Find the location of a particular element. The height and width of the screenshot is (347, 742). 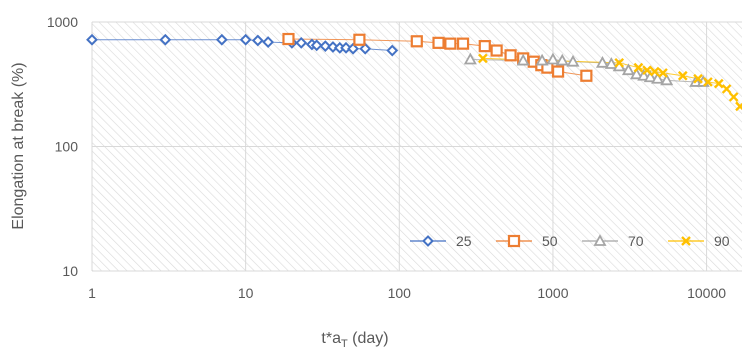

x-axis-title-main: t*a is located at coordinates (331, 338).